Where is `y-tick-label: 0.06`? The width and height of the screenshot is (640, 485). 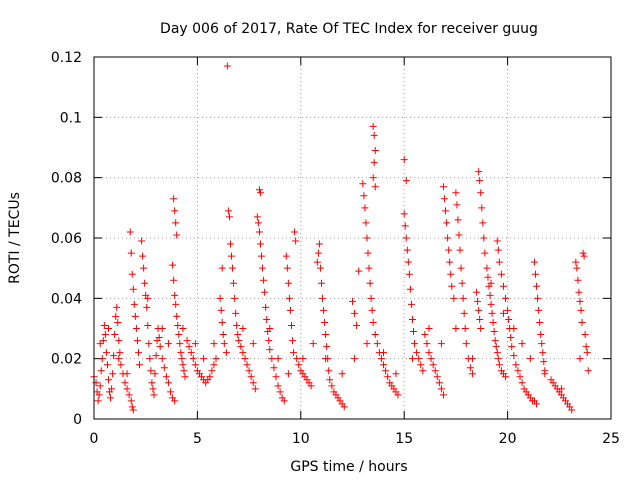
y-tick-label: 0.06 is located at coordinates (66, 239).